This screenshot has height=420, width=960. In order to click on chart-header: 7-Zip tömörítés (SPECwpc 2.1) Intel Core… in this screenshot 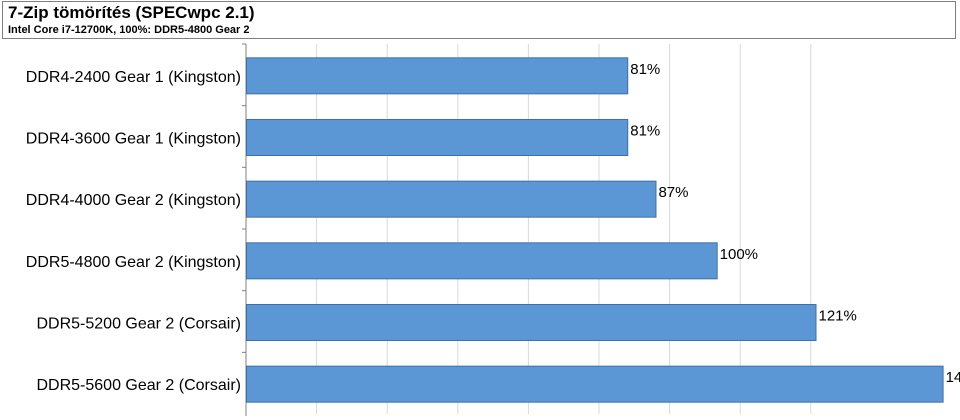, I will do `click(479, 20)`.